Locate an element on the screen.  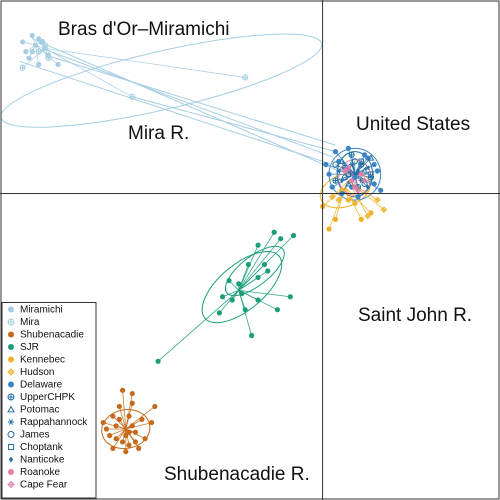
legend-label-roanoke: Roanoke is located at coordinates (40, 472).